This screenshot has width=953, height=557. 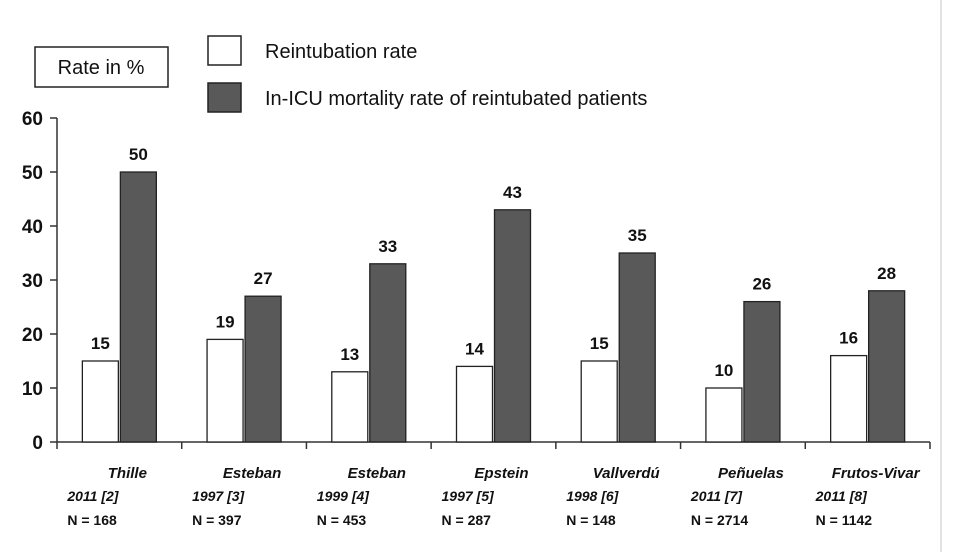 What do you see at coordinates (32, 281) in the screenshot?
I see `y-tick-label: 30` at bounding box center [32, 281].